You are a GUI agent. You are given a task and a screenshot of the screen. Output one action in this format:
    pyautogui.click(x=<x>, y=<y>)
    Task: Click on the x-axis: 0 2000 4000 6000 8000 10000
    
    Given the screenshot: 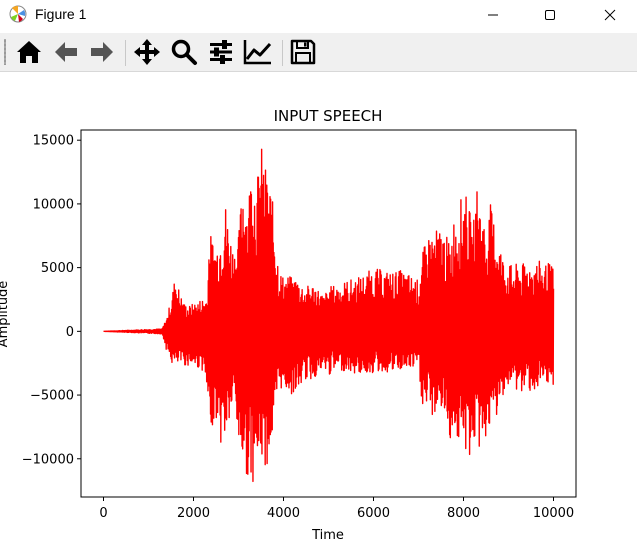 What is the action you would take?
    pyautogui.click(x=336, y=509)
    